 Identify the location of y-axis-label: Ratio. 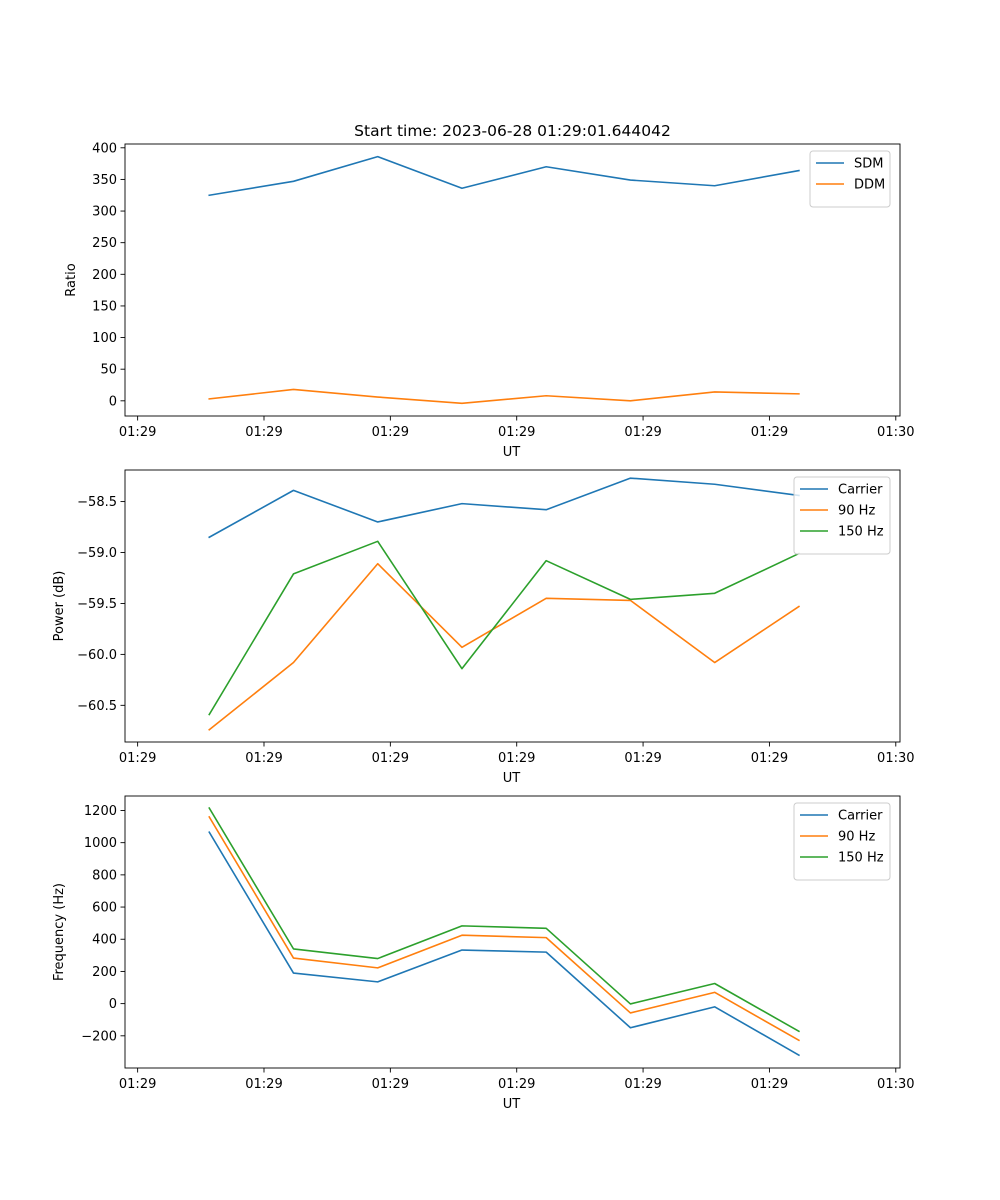
(71, 279).